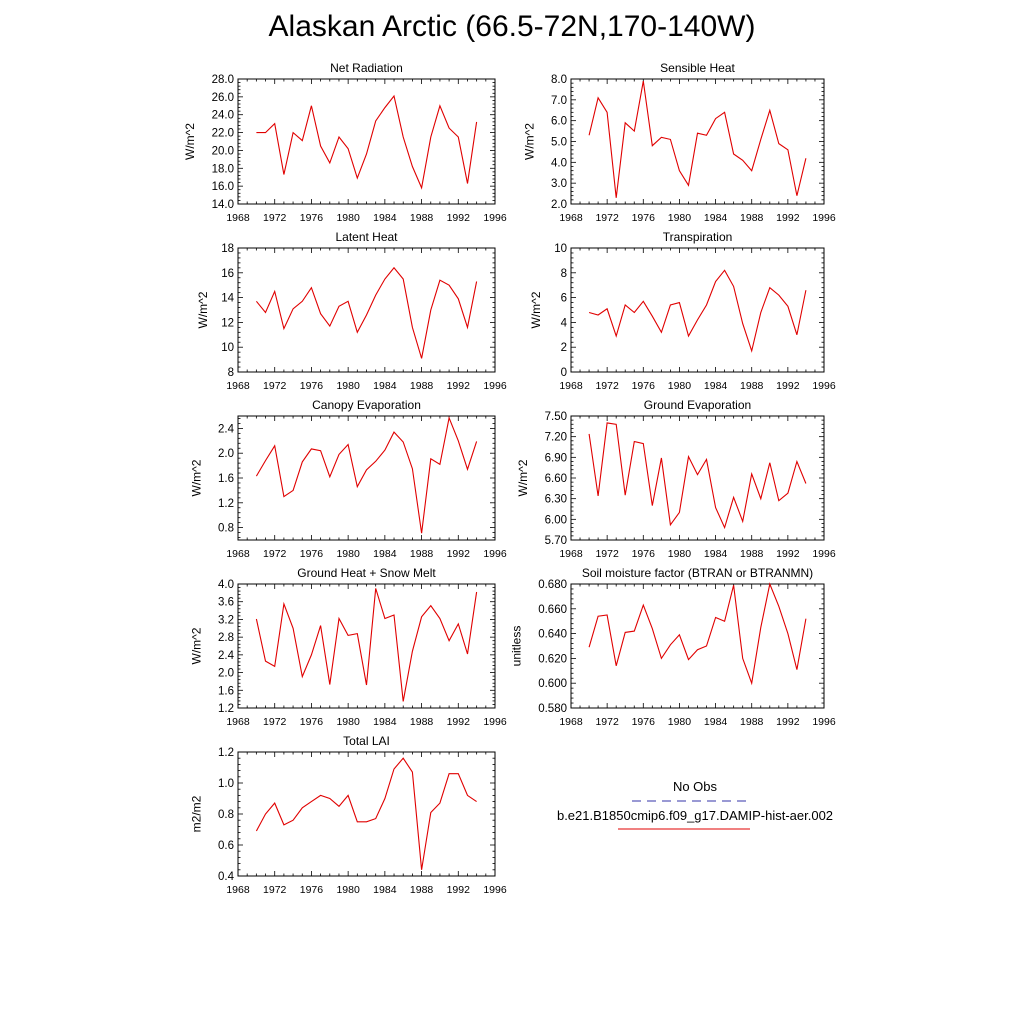 This screenshot has width=1024, height=1024. What do you see at coordinates (559, 184) in the screenshot?
I see `y-tick-label: 3.0` at bounding box center [559, 184].